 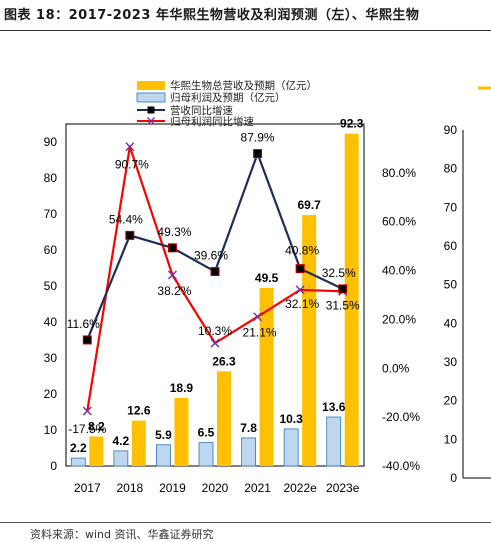 I want to click on right-axis-tick-label: -40.0%, so click(x=401, y=466).